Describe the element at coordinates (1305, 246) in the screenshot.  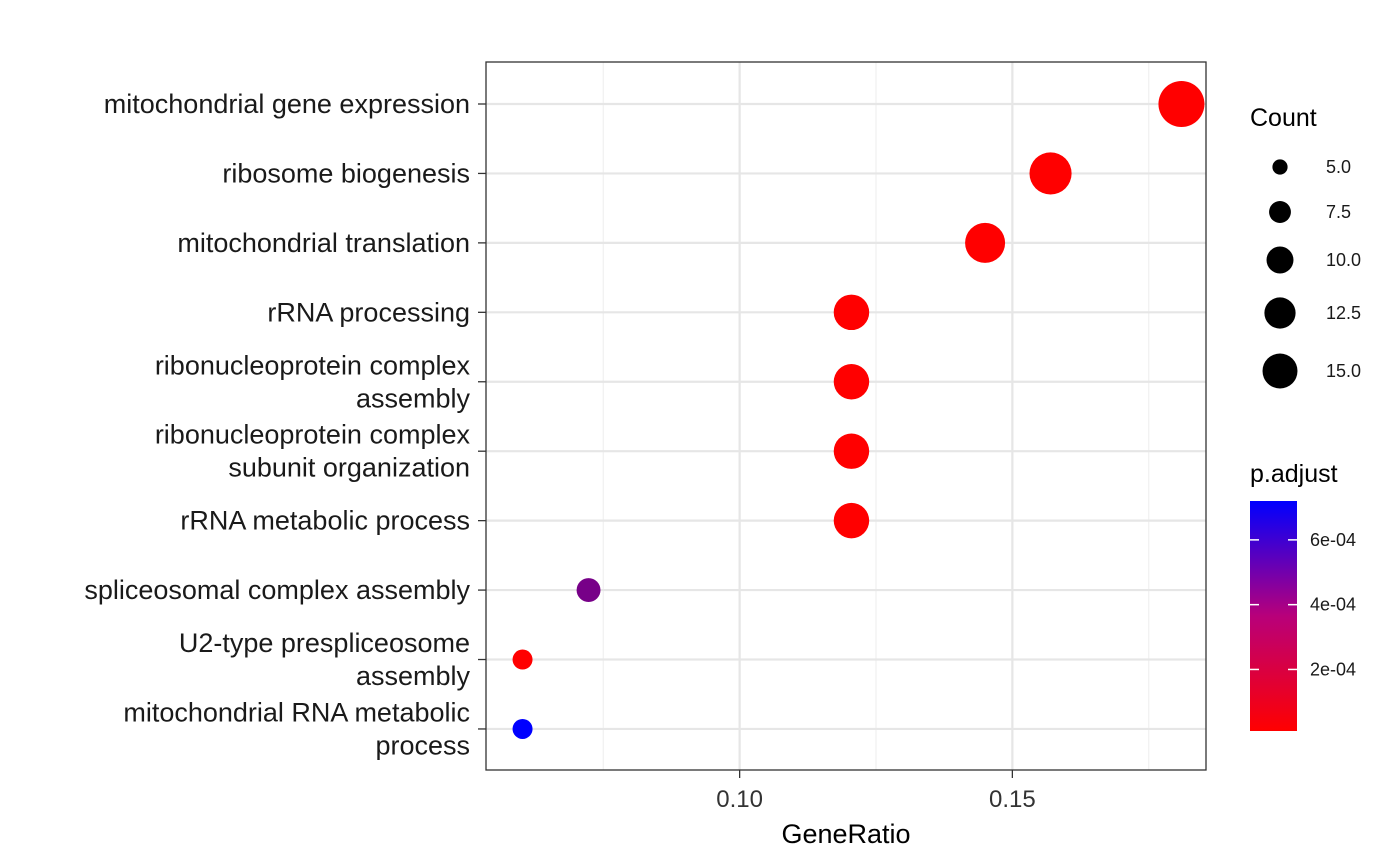
I see `count-legend: Count 5.0 7.5 10.0 12.5 15.0` at that location.